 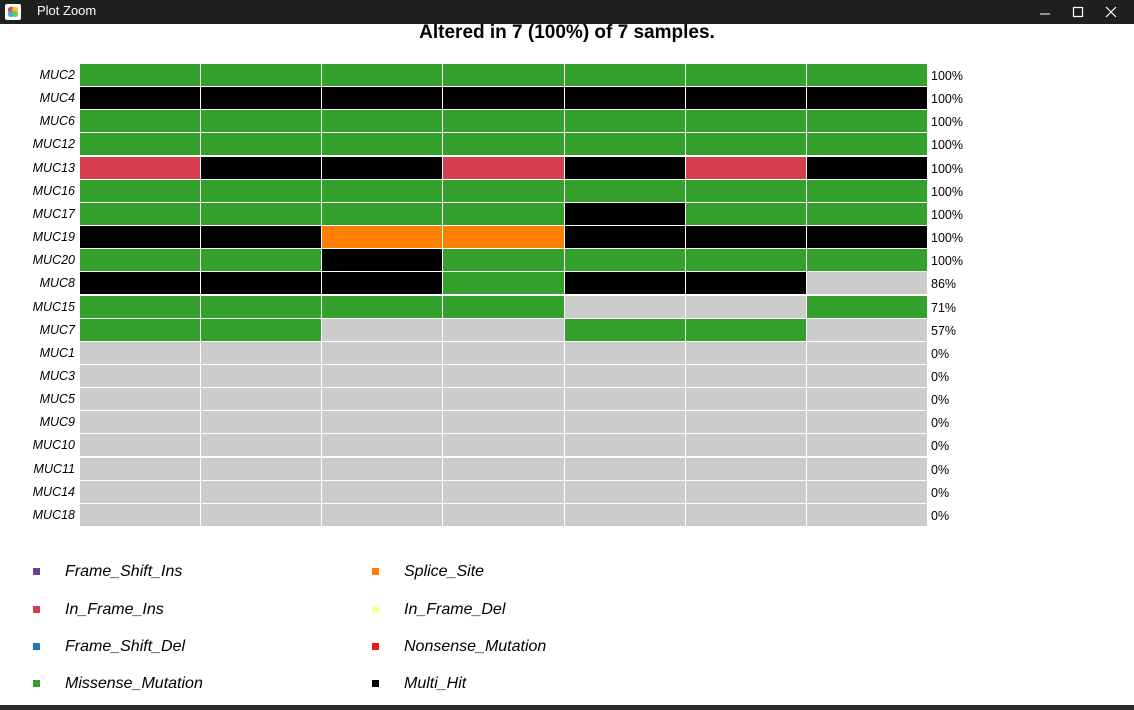 What do you see at coordinates (53, 491) in the screenshot?
I see `gene-label: MUC14` at bounding box center [53, 491].